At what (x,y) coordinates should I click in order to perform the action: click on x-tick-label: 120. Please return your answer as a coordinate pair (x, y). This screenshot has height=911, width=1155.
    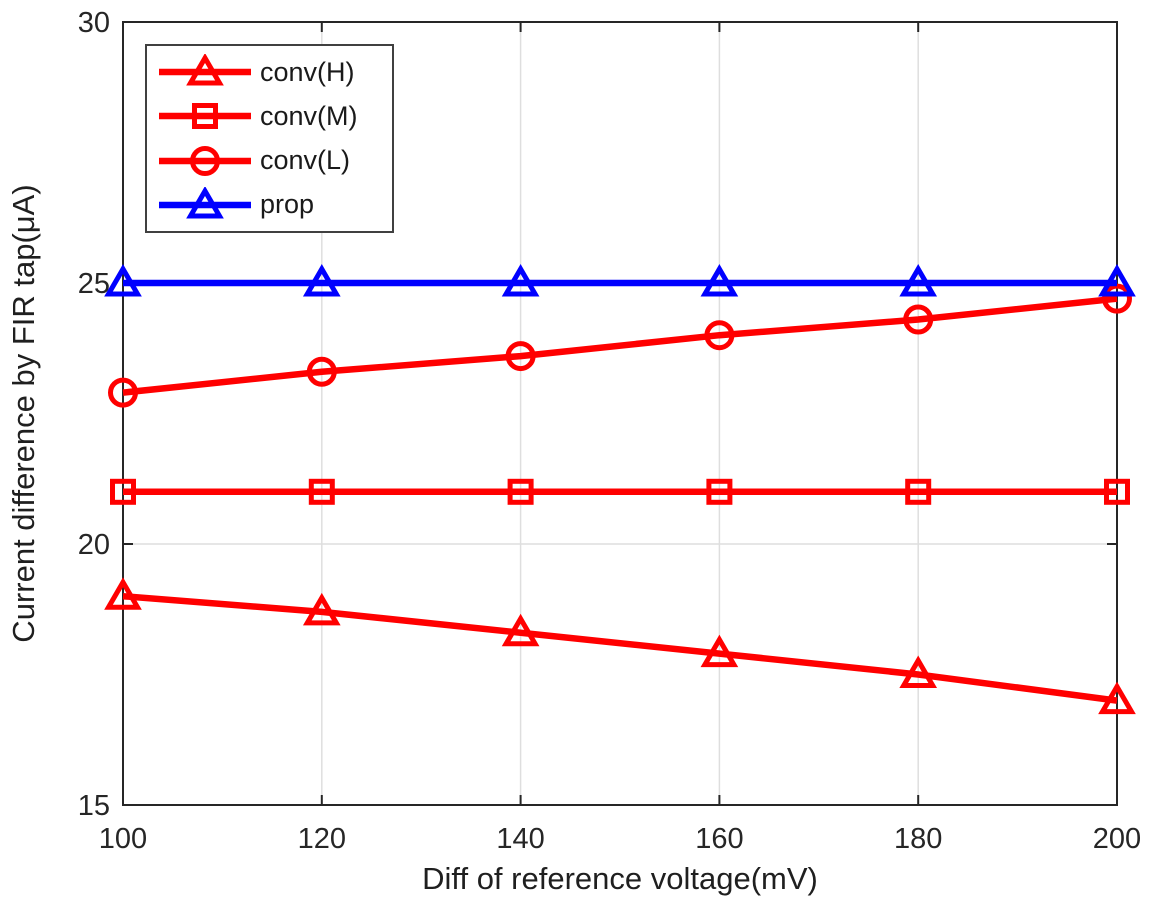
    Looking at the image, I should click on (322, 839).